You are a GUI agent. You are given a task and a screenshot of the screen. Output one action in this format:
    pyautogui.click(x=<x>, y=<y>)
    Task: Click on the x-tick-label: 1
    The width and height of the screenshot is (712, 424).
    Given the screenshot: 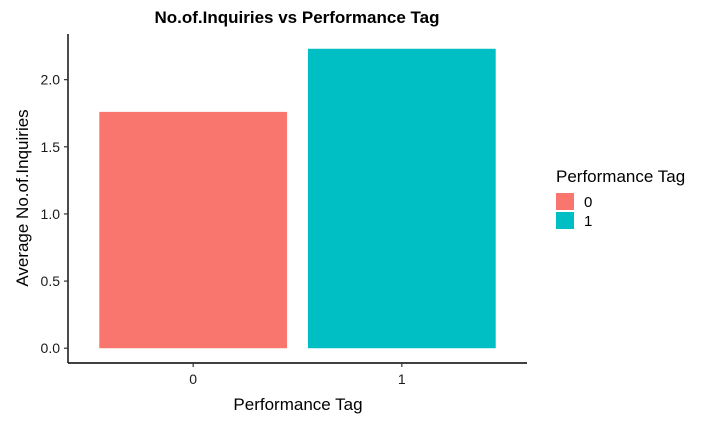 What is the action you would take?
    pyautogui.click(x=402, y=379)
    